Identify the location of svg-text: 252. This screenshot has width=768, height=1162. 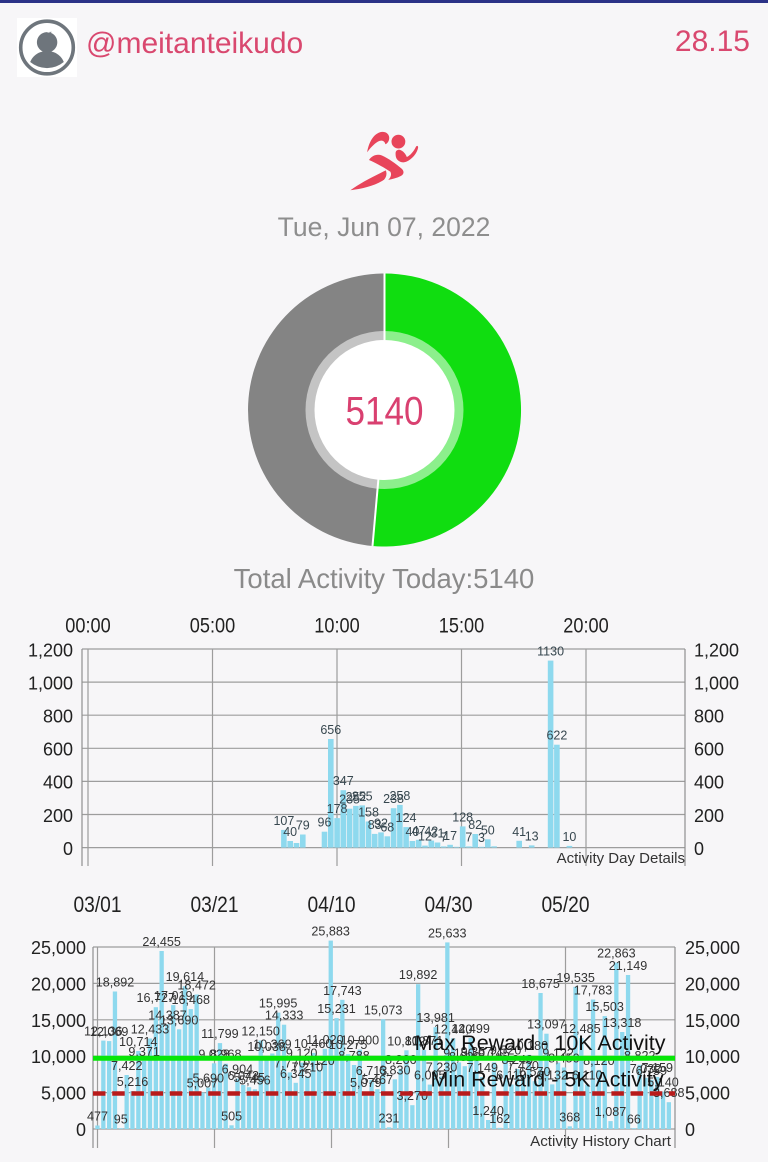
(355, 797).